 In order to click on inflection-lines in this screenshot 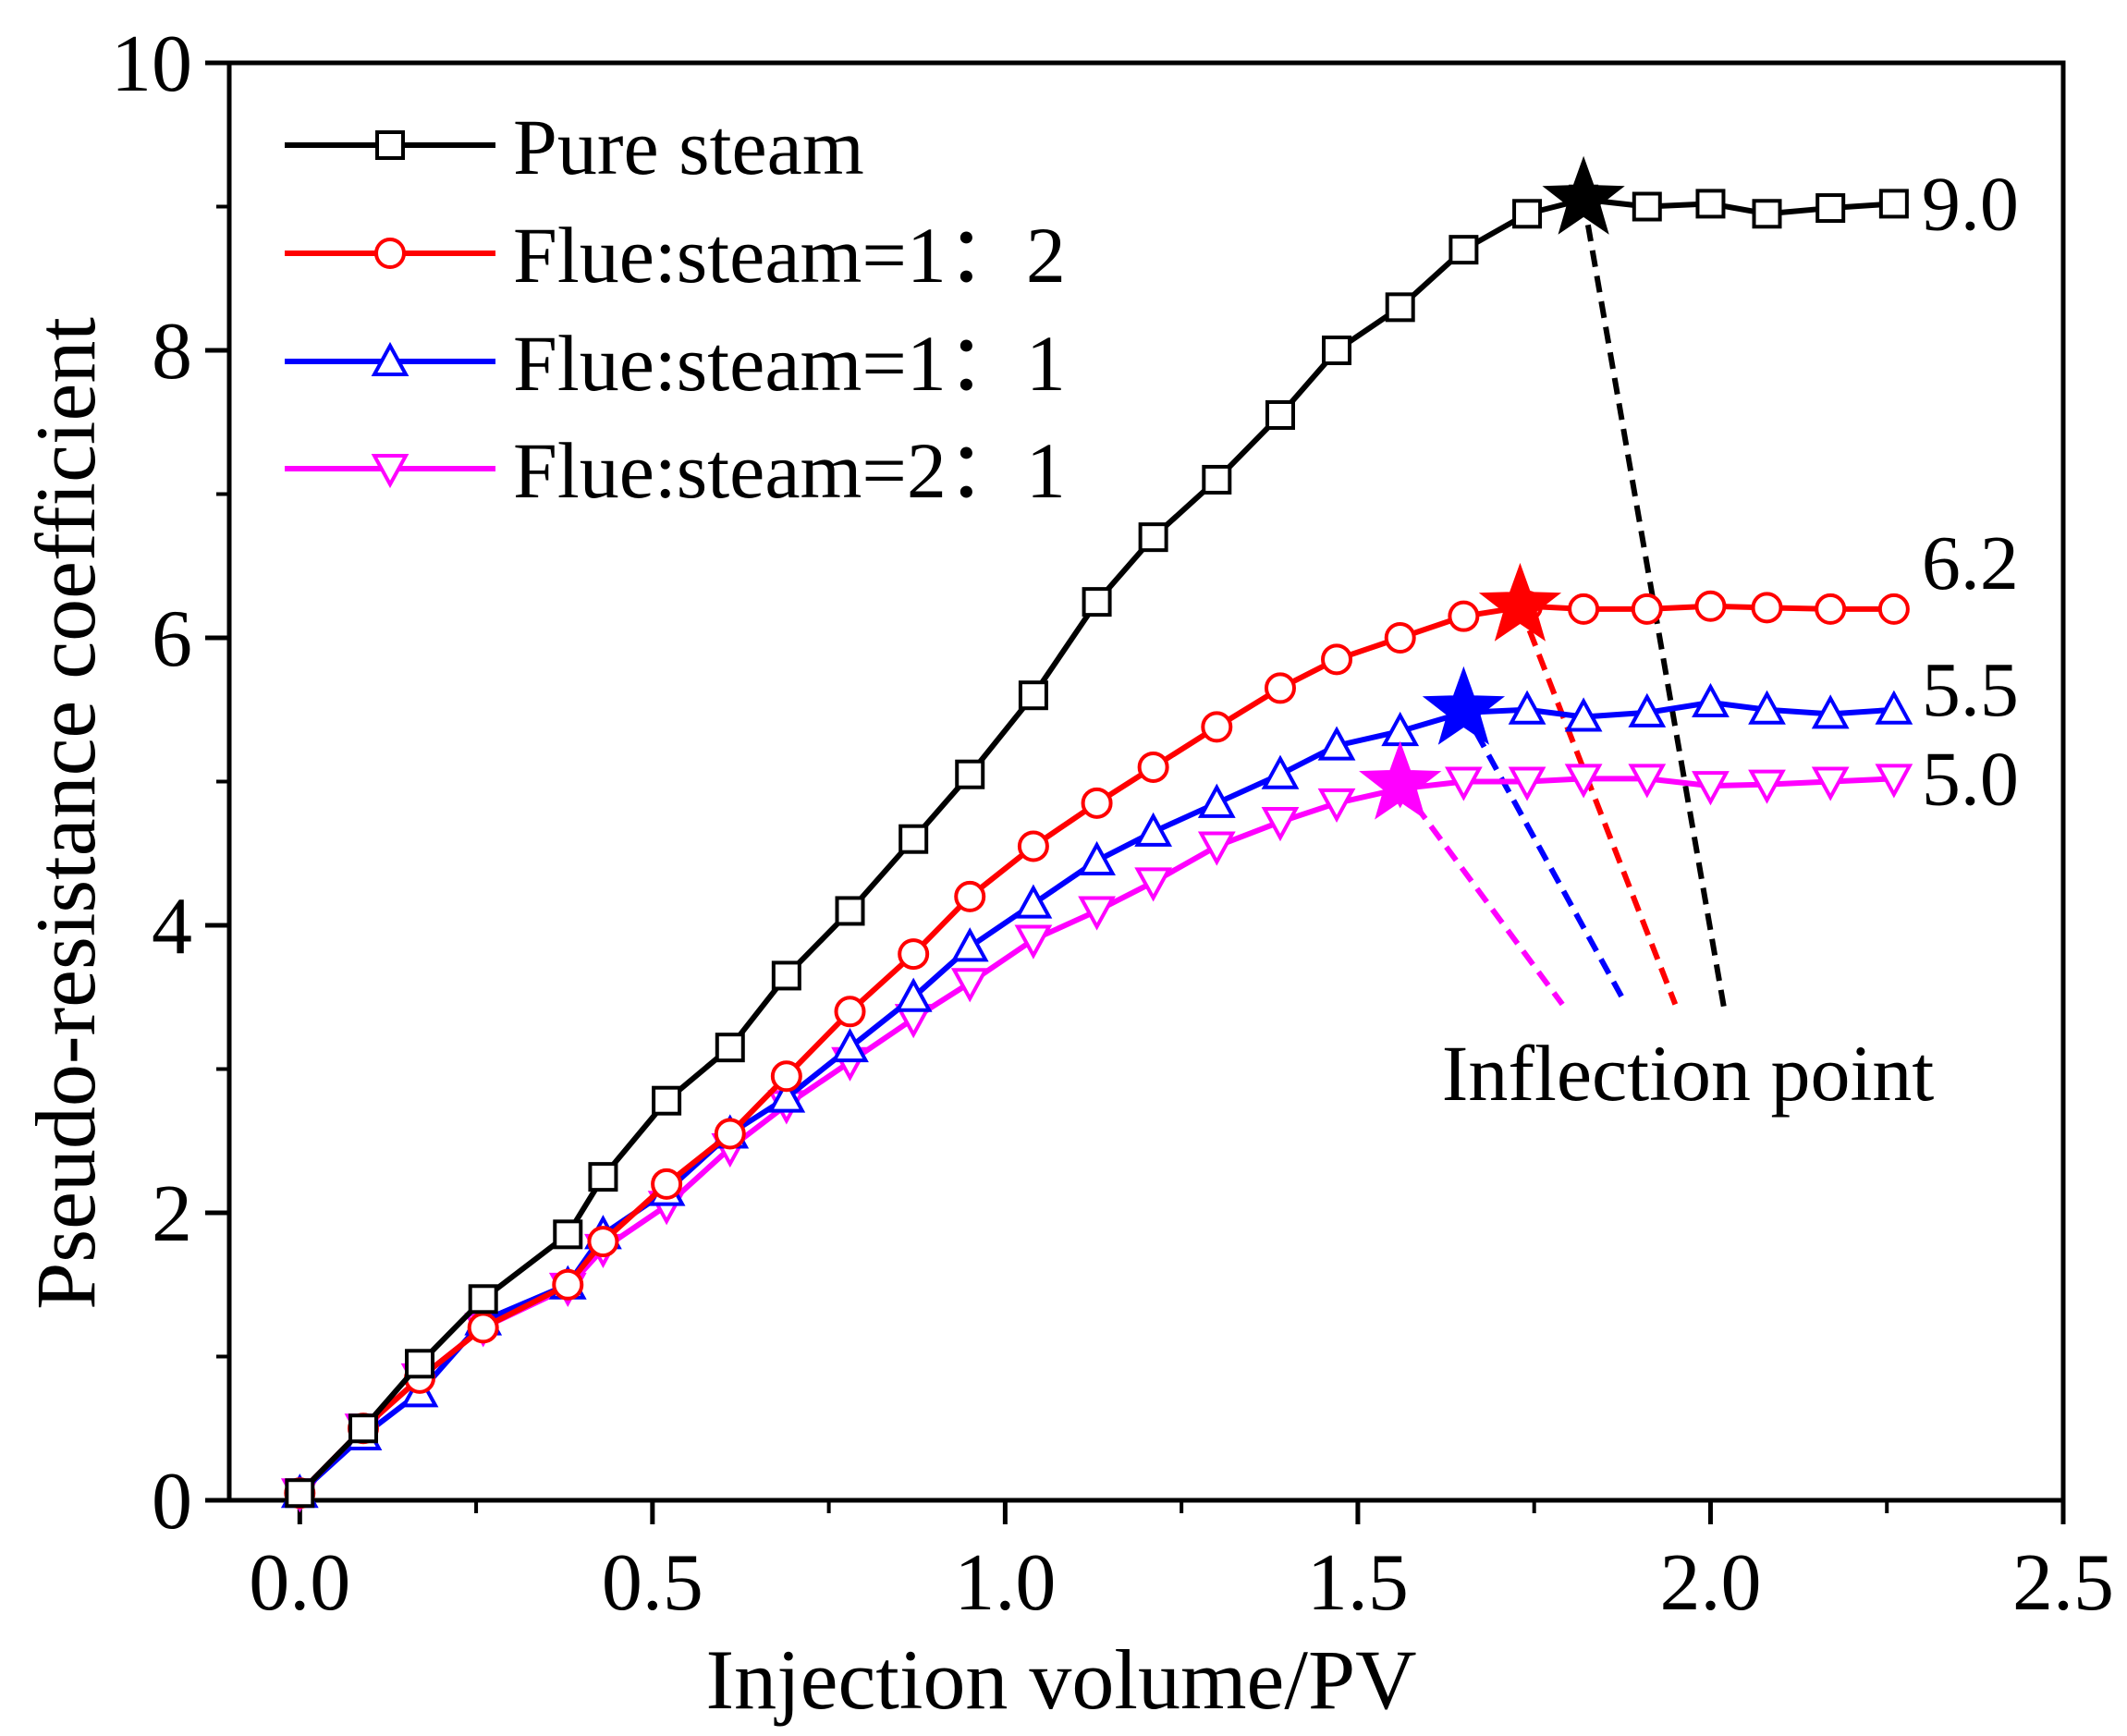, I will do `click(1563, 605)`.